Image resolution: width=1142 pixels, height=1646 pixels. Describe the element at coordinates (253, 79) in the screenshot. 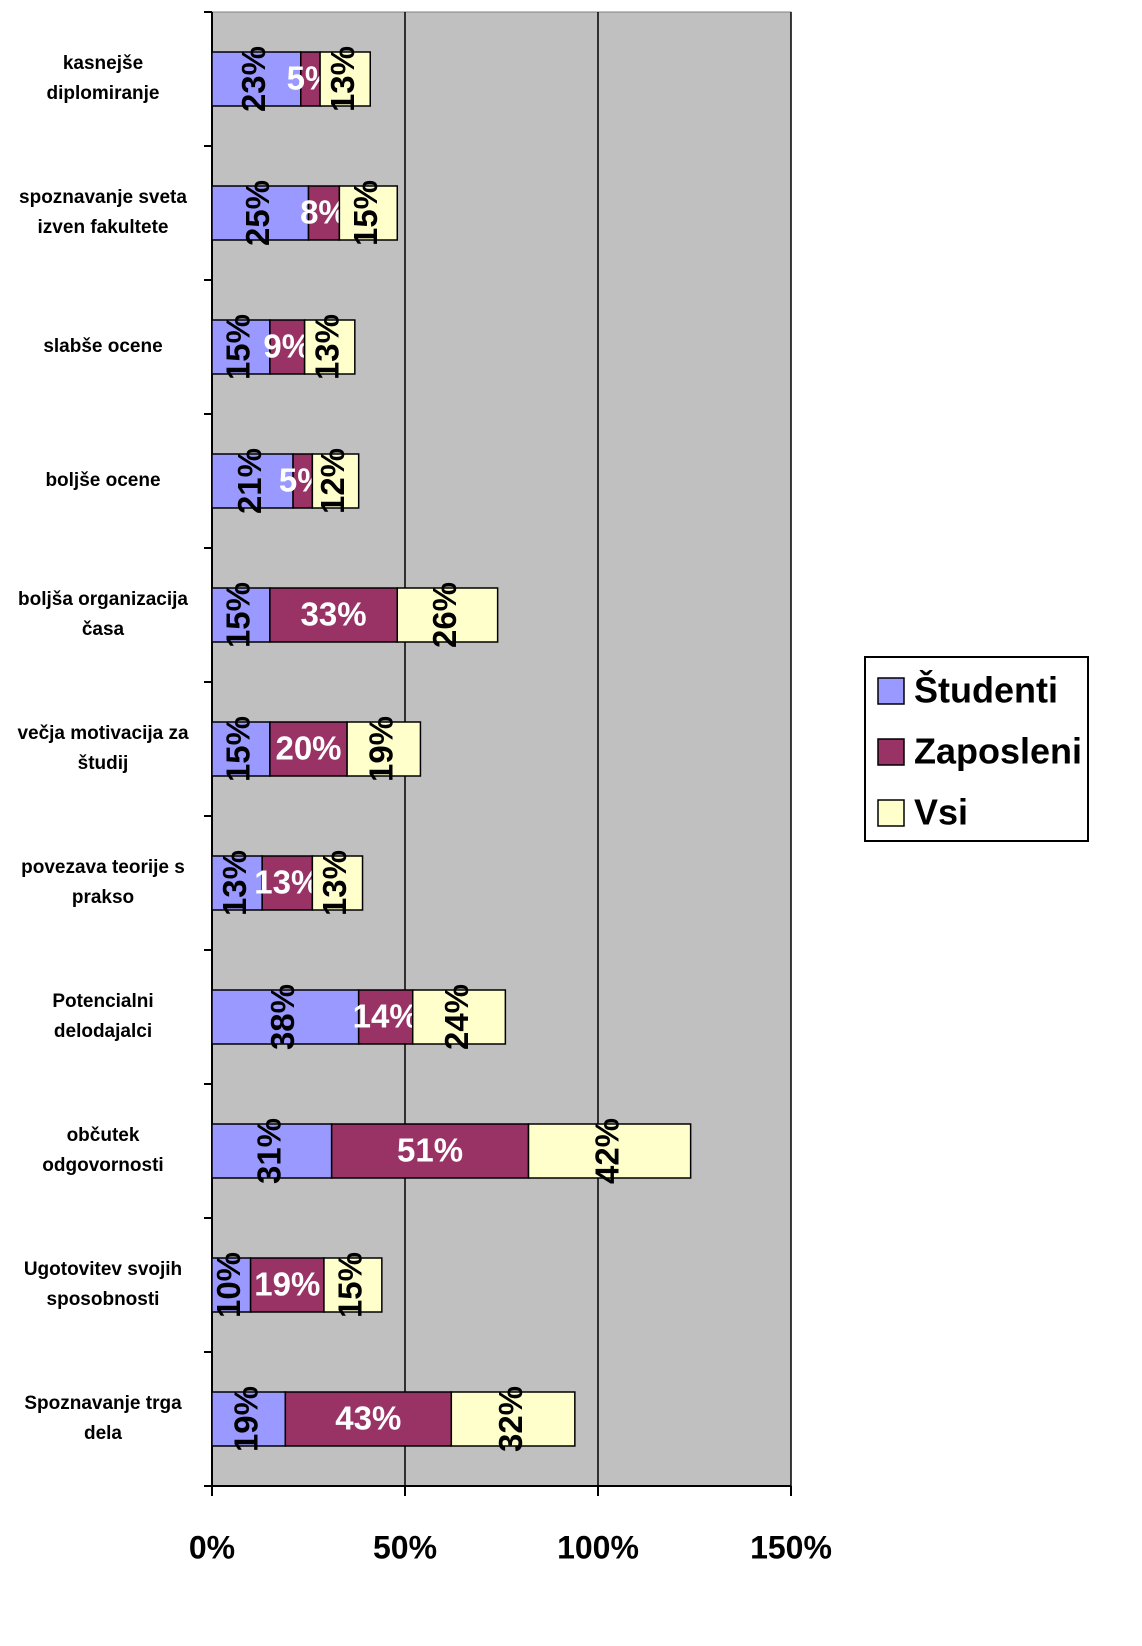

I see `data-label: 23%` at that location.